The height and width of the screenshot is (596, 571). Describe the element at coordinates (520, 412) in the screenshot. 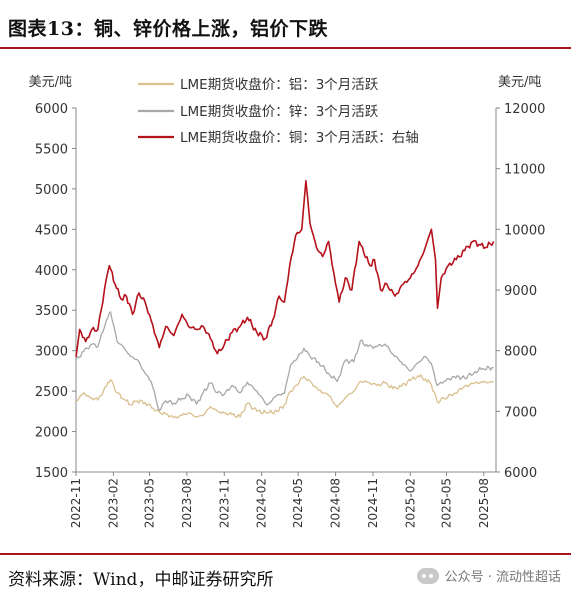

I see `right-tick-label: 7000` at that location.